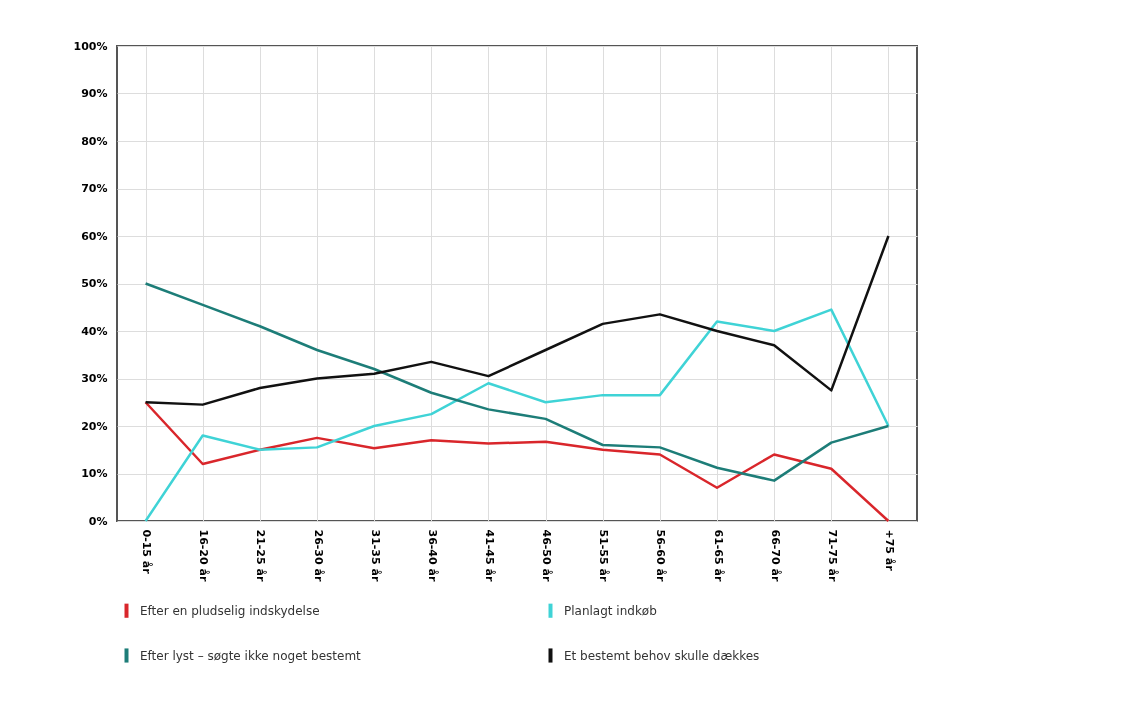  What do you see at coordinates (489, 555) in the screenshot?
I see `x-tick-label: 41-45 år` at bounding box center [489, 555].